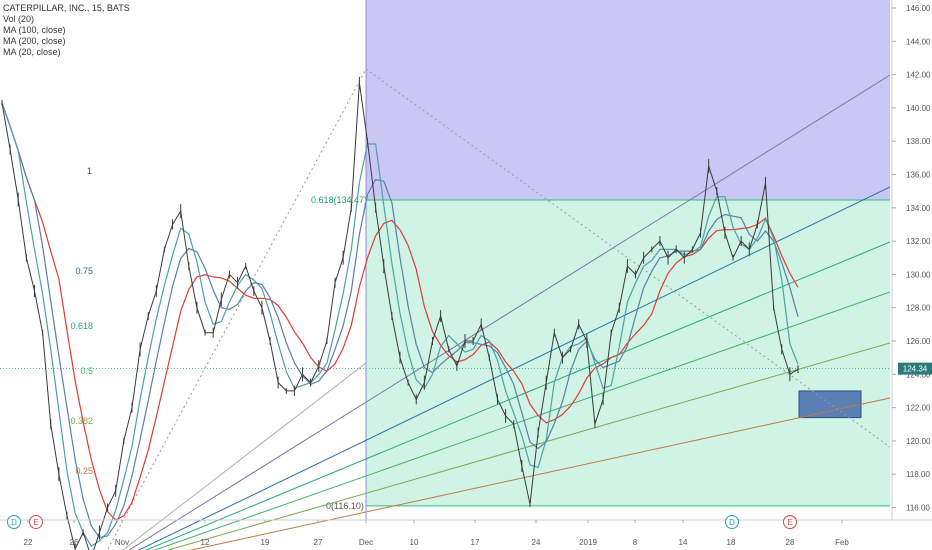  Describe the element at coordinates (81, 326) in the screenshot. I see `fib-label-2: 0.618` at that location.